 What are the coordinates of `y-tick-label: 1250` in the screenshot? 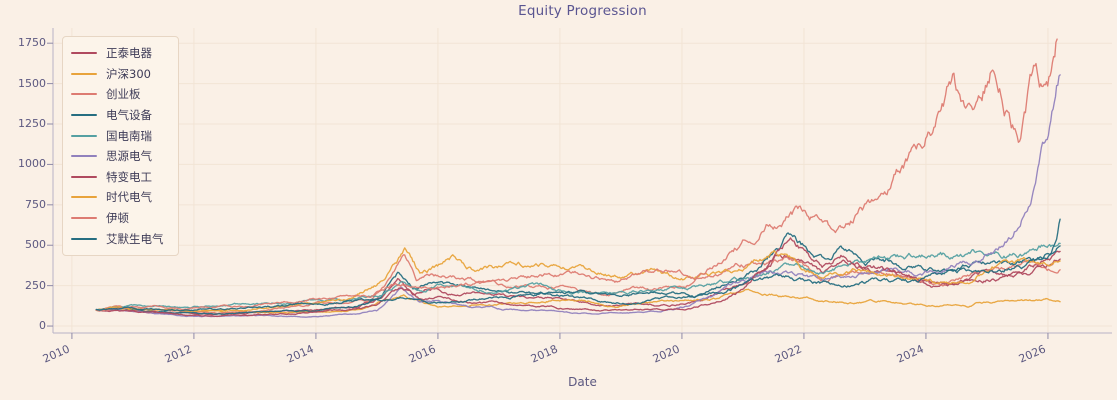 It's located at (32, 123).